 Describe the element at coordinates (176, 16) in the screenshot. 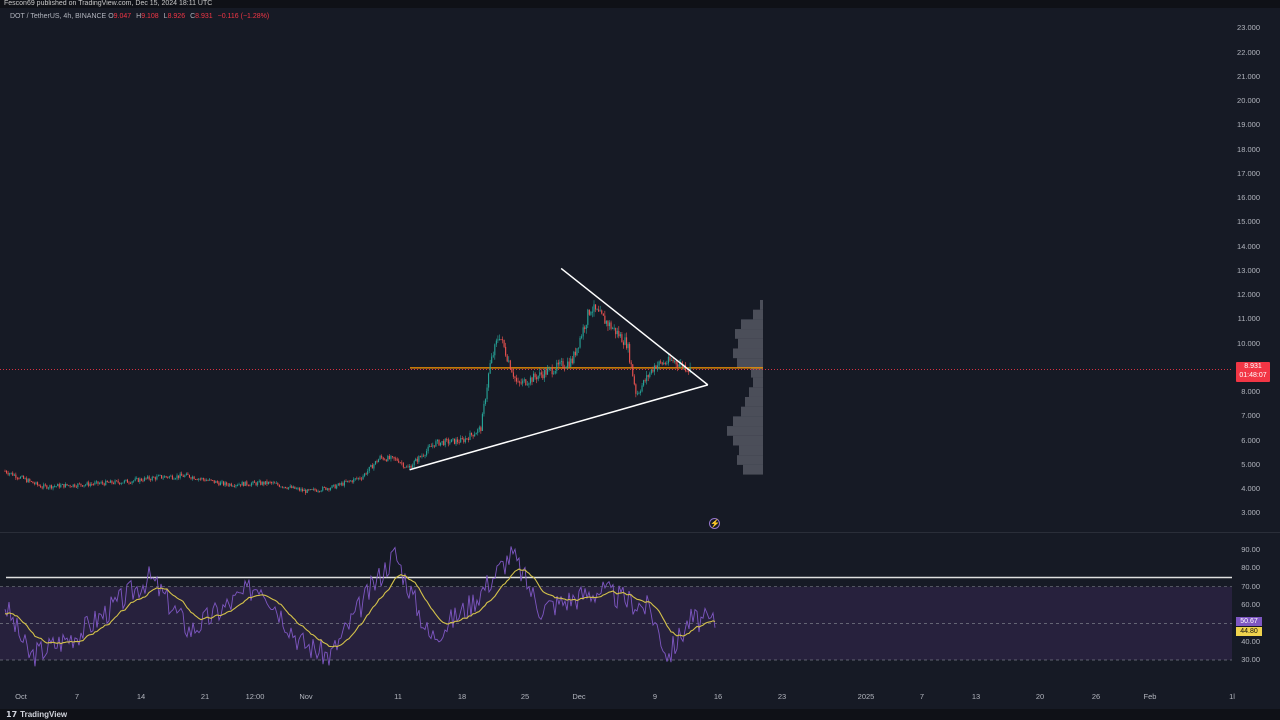

I see `low-value: 8.926` at that location.